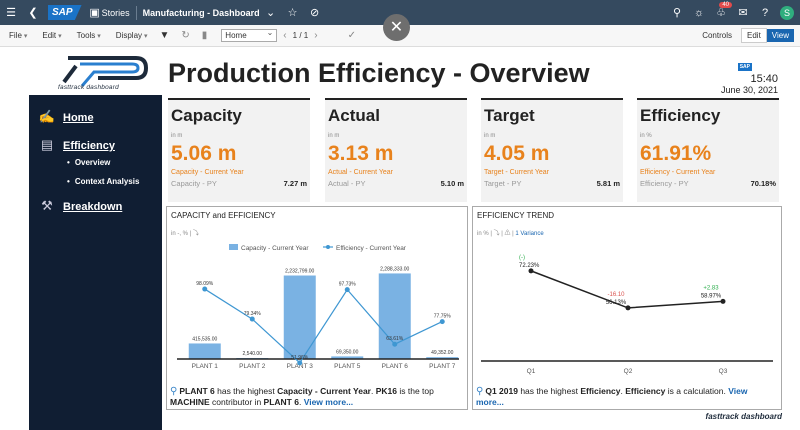  What do you see at coordinates (743, 13) in the screenshot?
I see `chat-icon: ✉` at bounding box center [743, 13].